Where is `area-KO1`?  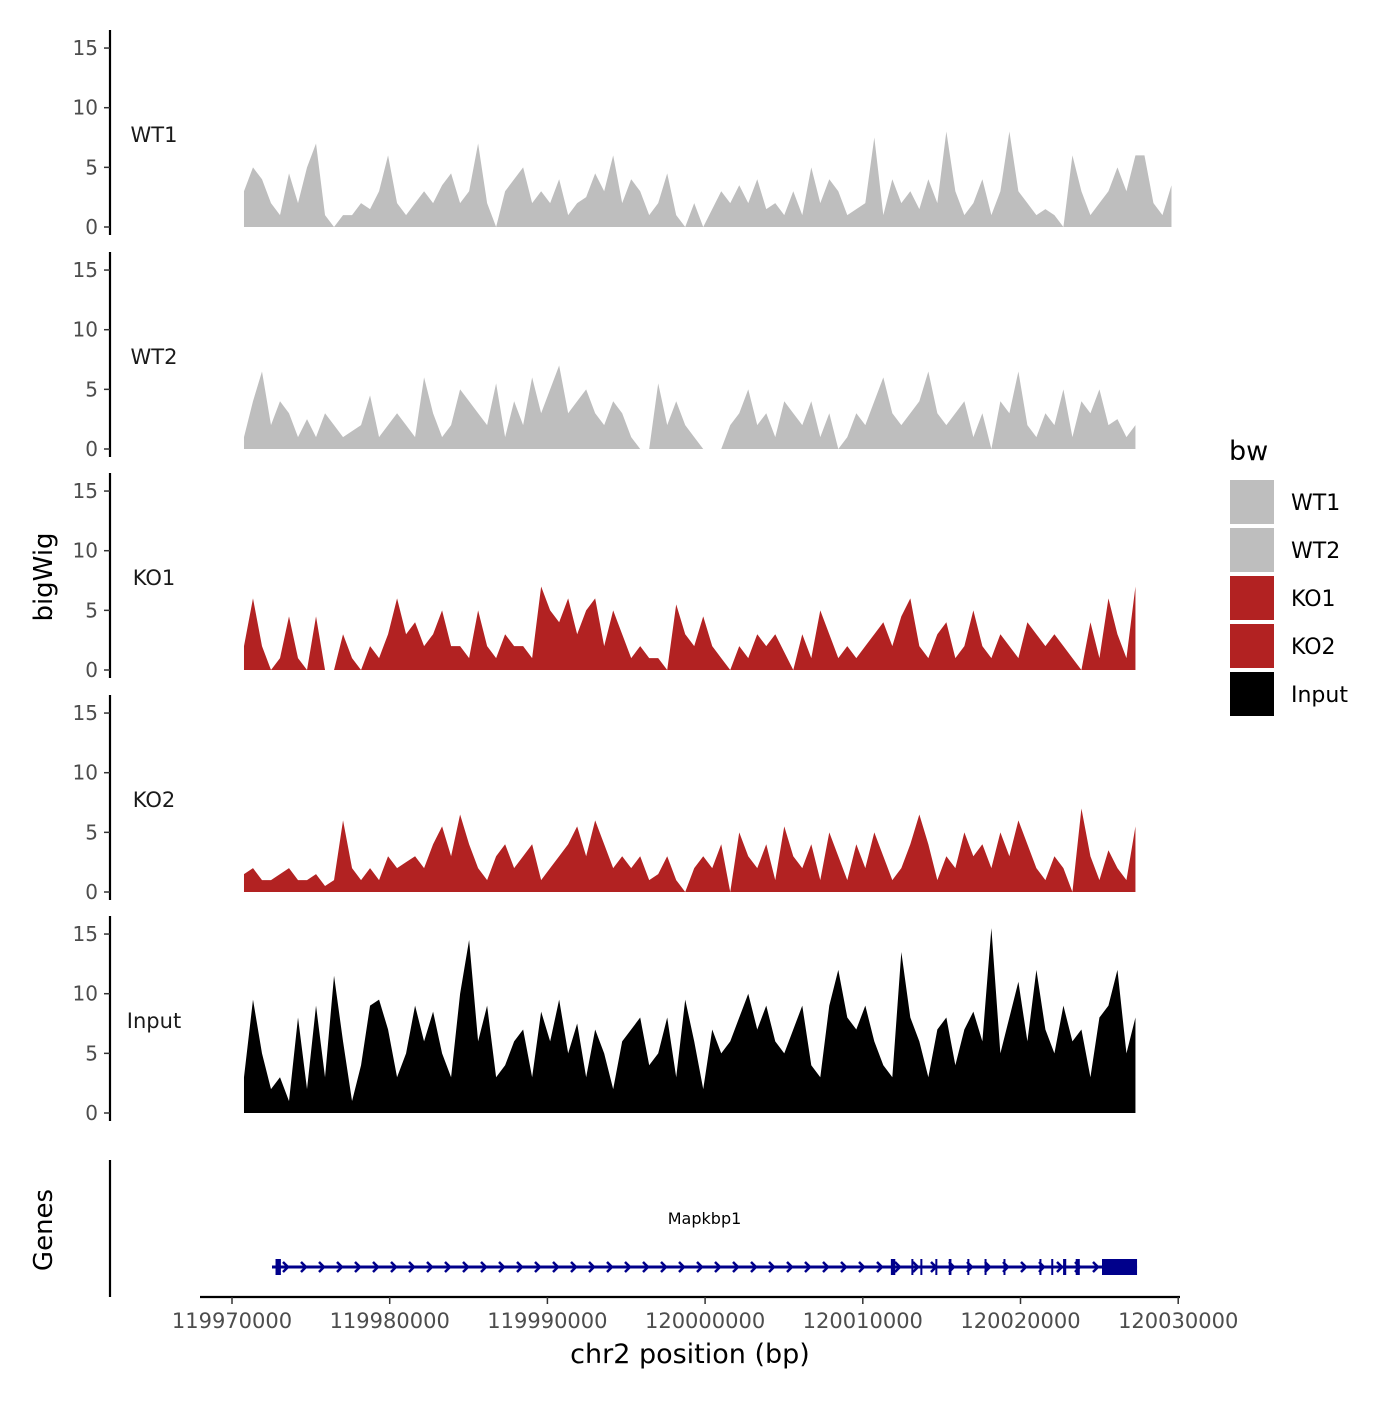 area-KO1 is located at coordinates (689, 628).